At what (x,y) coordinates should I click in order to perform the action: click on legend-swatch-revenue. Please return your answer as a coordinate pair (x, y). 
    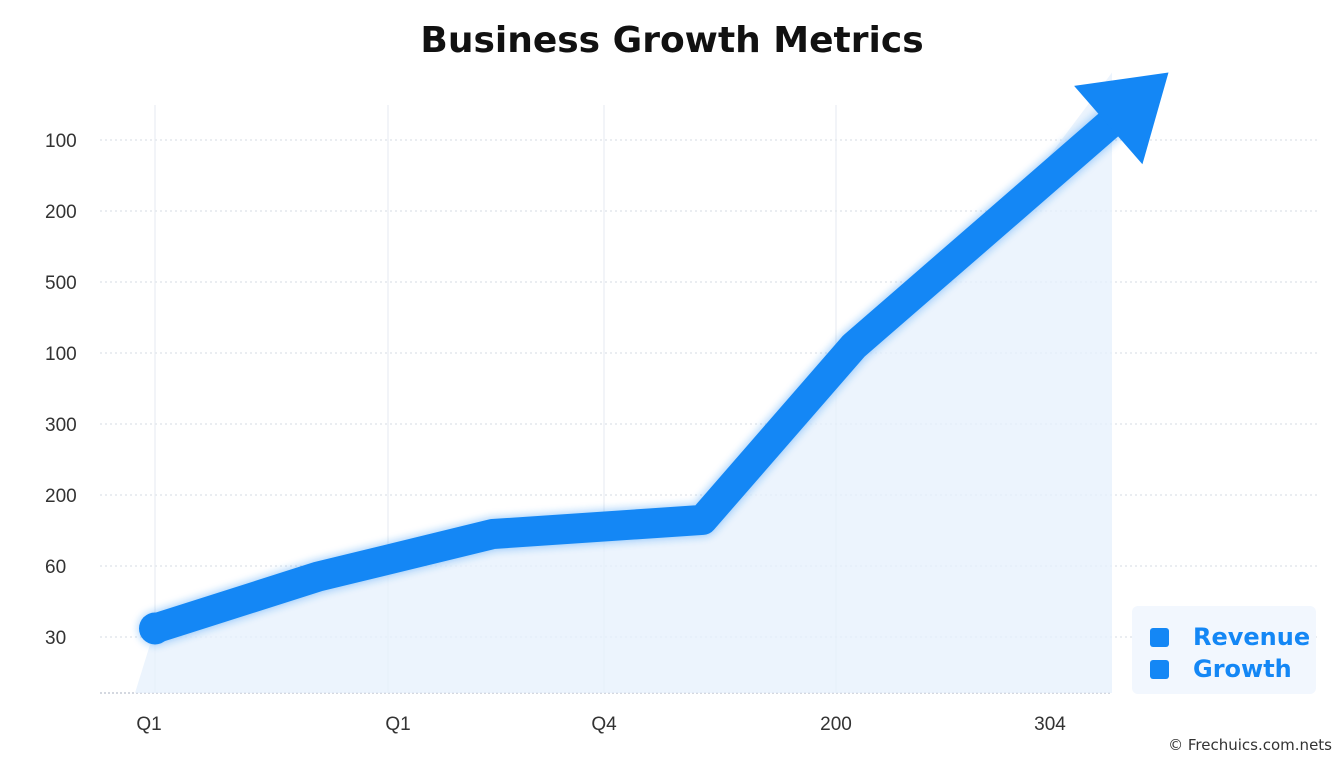
    Looking at the image, I should click on (1159, 637).